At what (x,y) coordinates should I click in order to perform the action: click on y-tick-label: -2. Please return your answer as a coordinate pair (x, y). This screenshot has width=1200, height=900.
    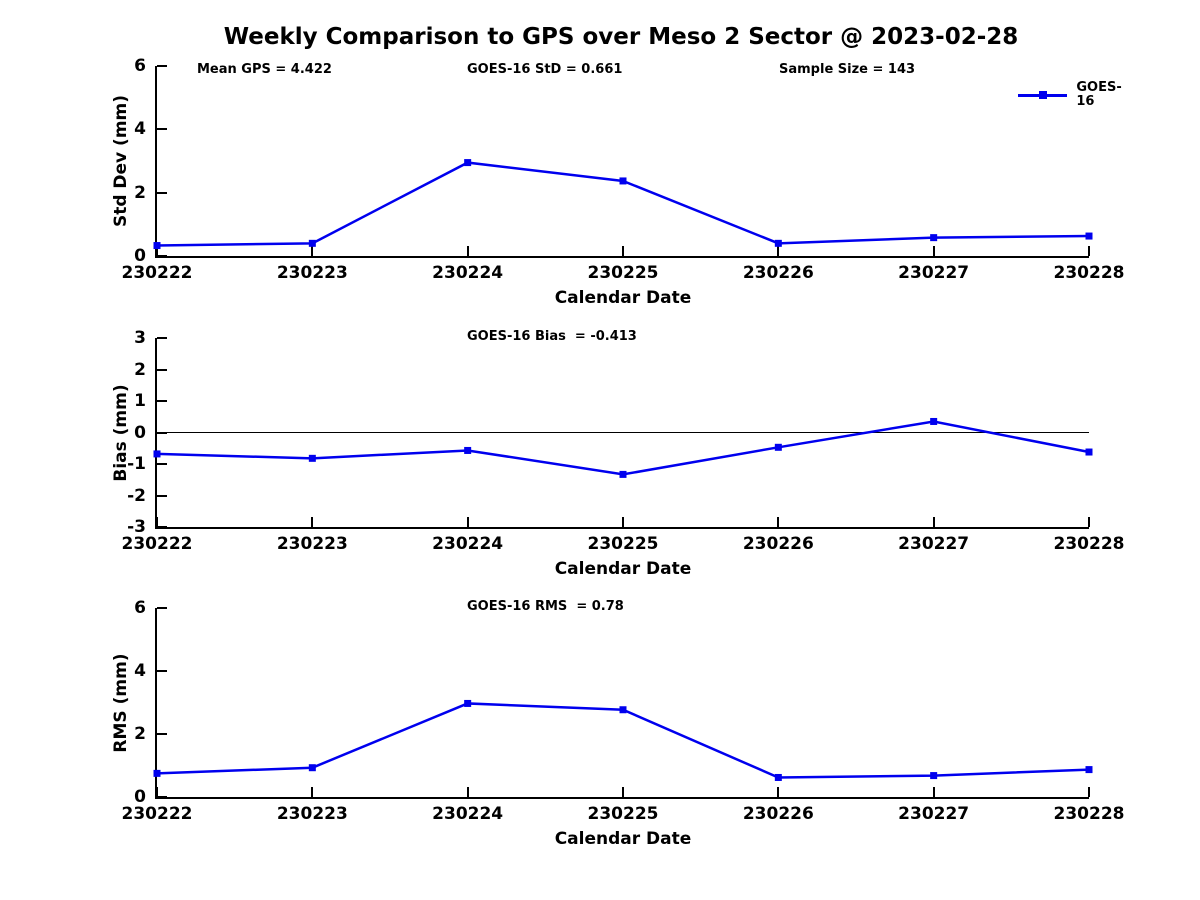
    Looking at the image, I should click on (136, 495).